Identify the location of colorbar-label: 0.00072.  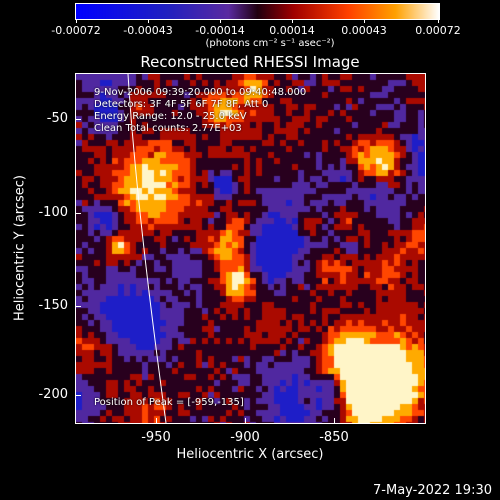
(438, 30).